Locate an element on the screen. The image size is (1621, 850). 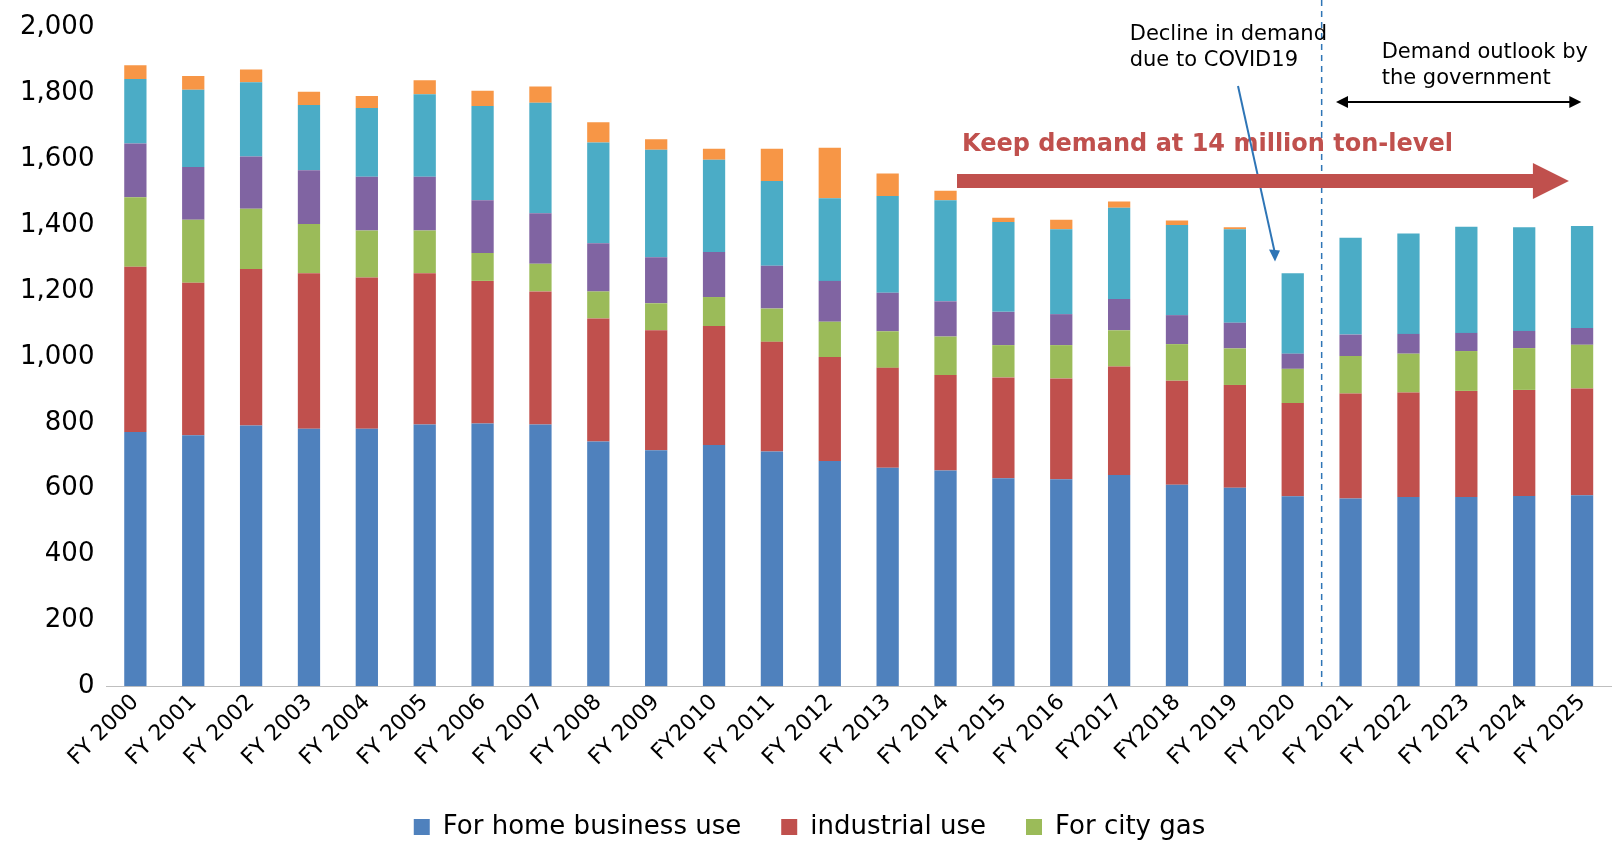
y-tick-label: 800 is located at coordinates (69, 420).